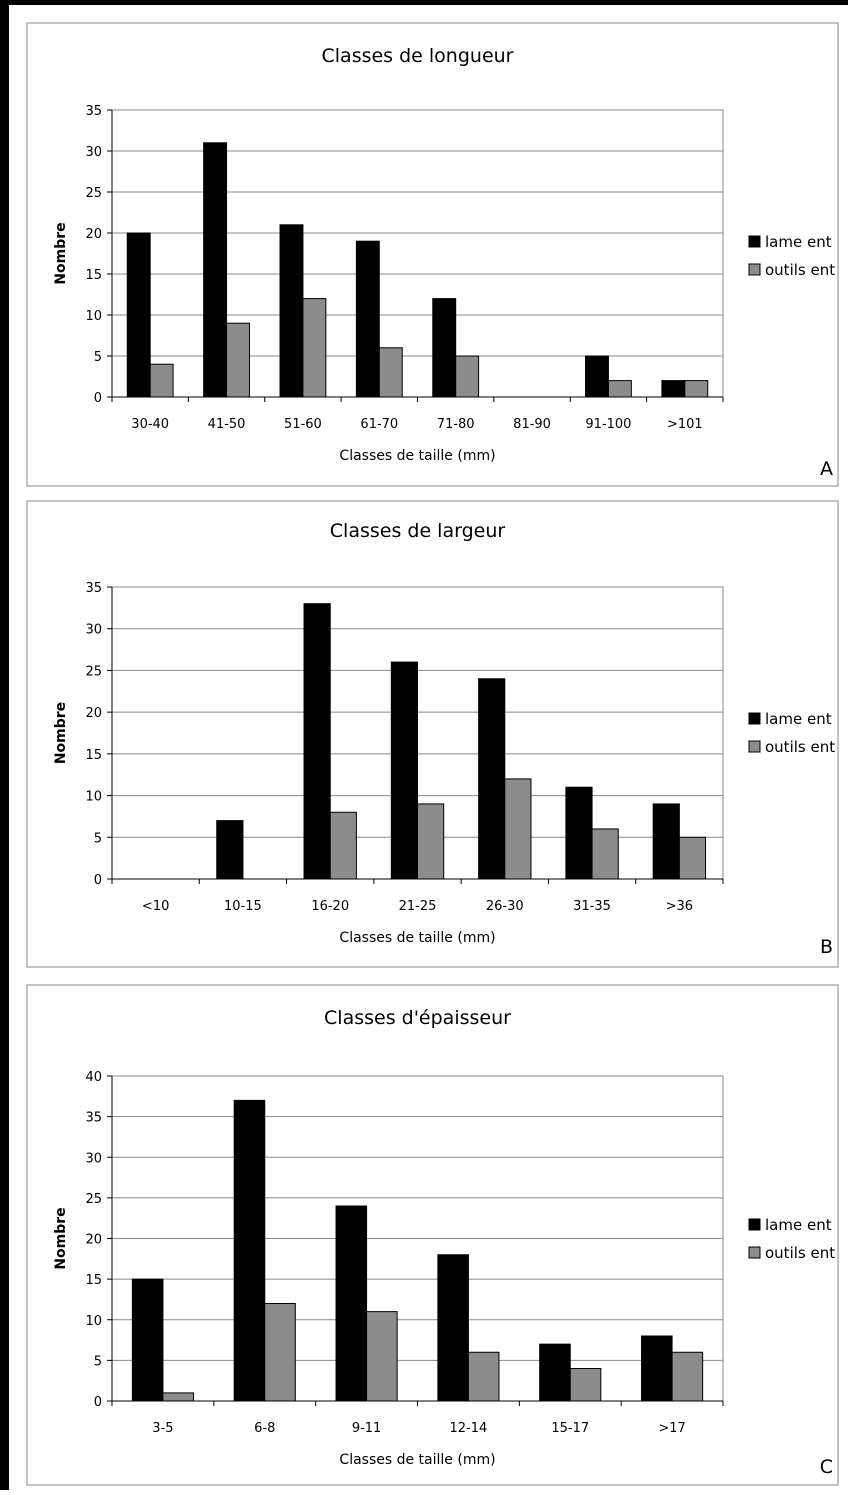 Image resolution: width=848 pixels, height=1495 pixels. What do you see at coordinates (379, 424) in the screenshot?
I see `x-tick-label: 61-70` at bounding box center [379, 424].